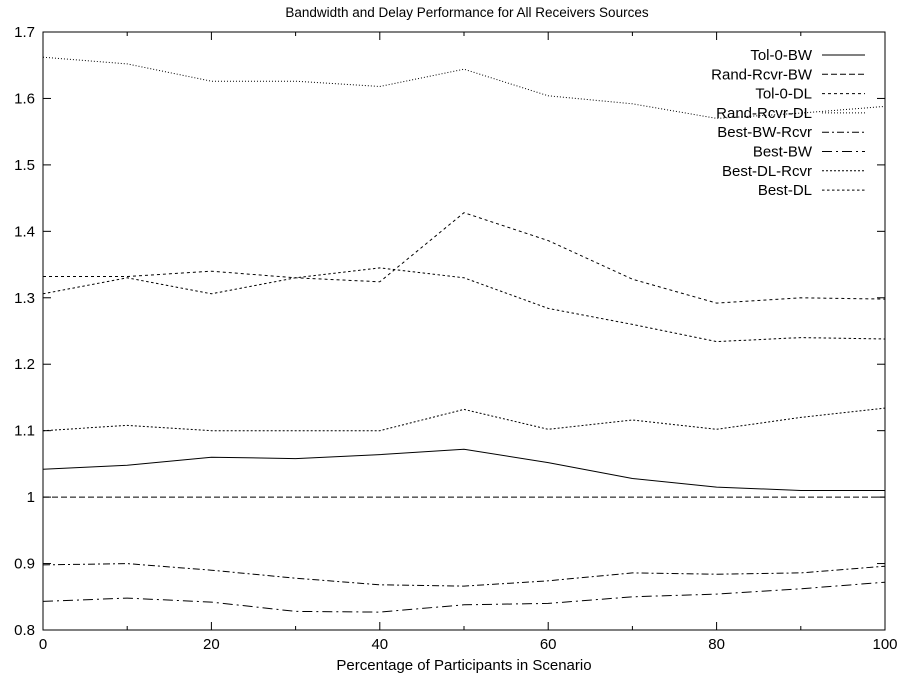  What do you see at coordinates (24, 630) in the screenshot?
I see `y-tick-label: 0.8` at bounding box center [24, 630].